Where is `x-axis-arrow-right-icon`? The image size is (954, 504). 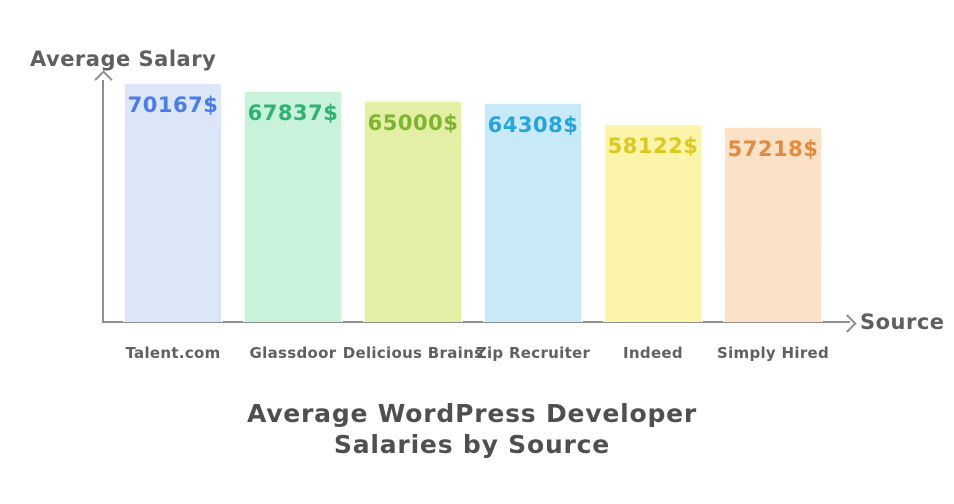
x-axis-arrow-right-icon is located at coordinates (847, 323).